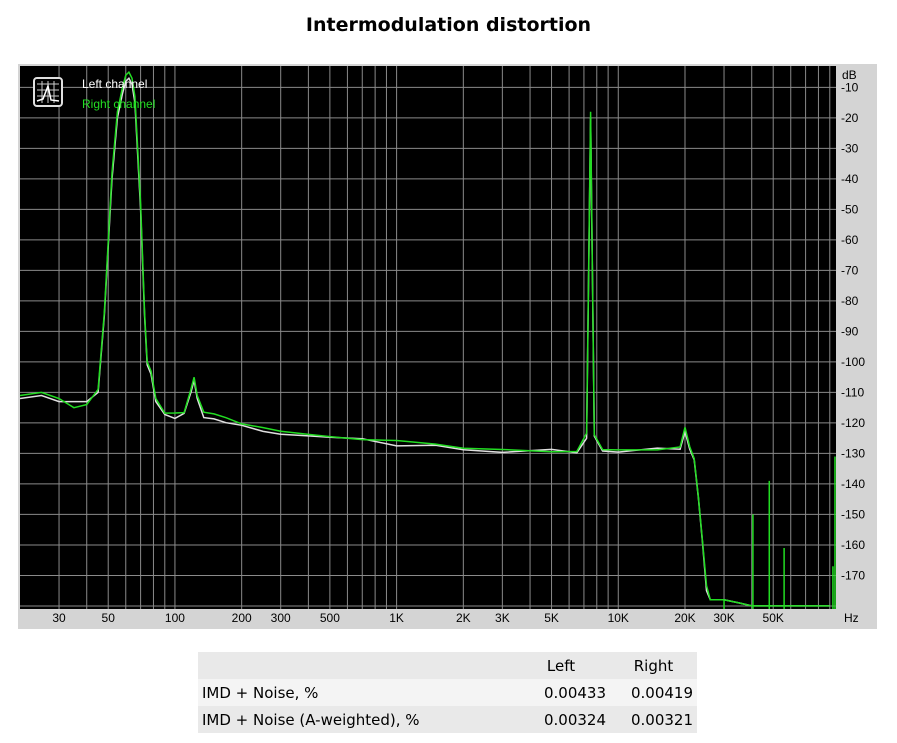 The image size is (897, 743). I want to click on table-header-left: Left, so click(561, 665).